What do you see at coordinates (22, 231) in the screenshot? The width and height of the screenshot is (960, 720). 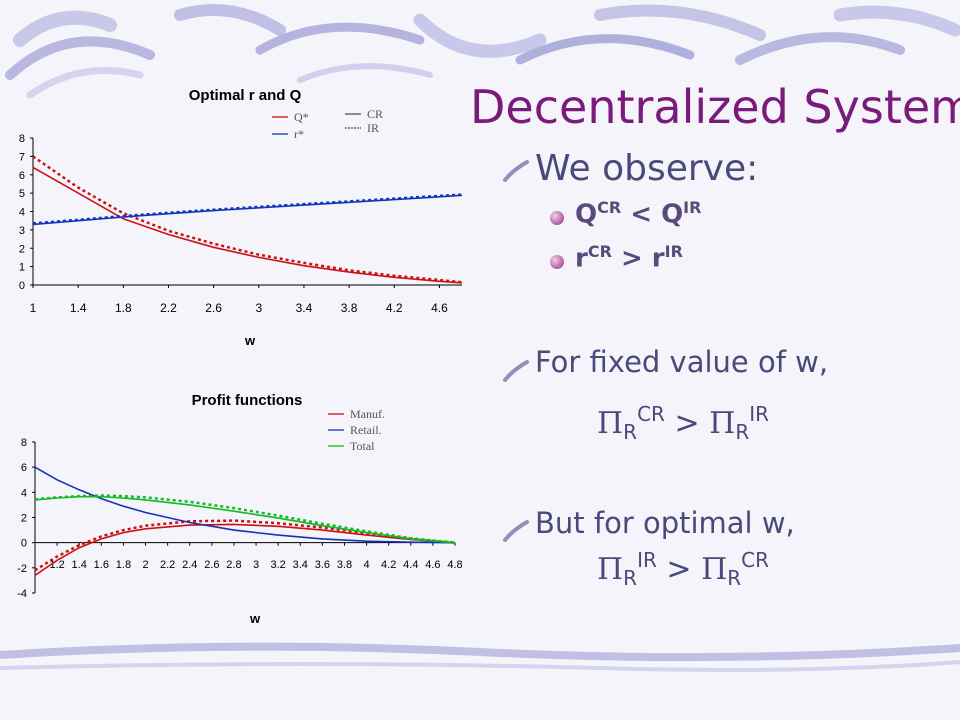 I see `y-tick-label: 3` at bounding box center [22, 231].